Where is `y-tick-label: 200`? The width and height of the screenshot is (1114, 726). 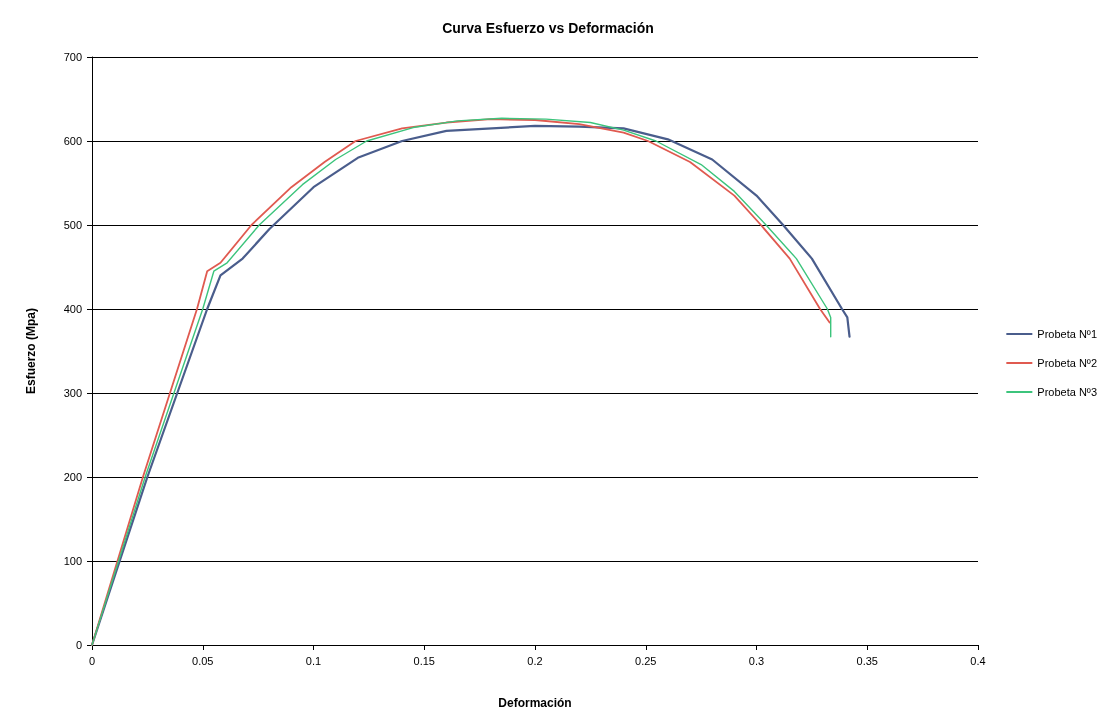 y-tick-label: 200 is located at coordinates (72, 477).